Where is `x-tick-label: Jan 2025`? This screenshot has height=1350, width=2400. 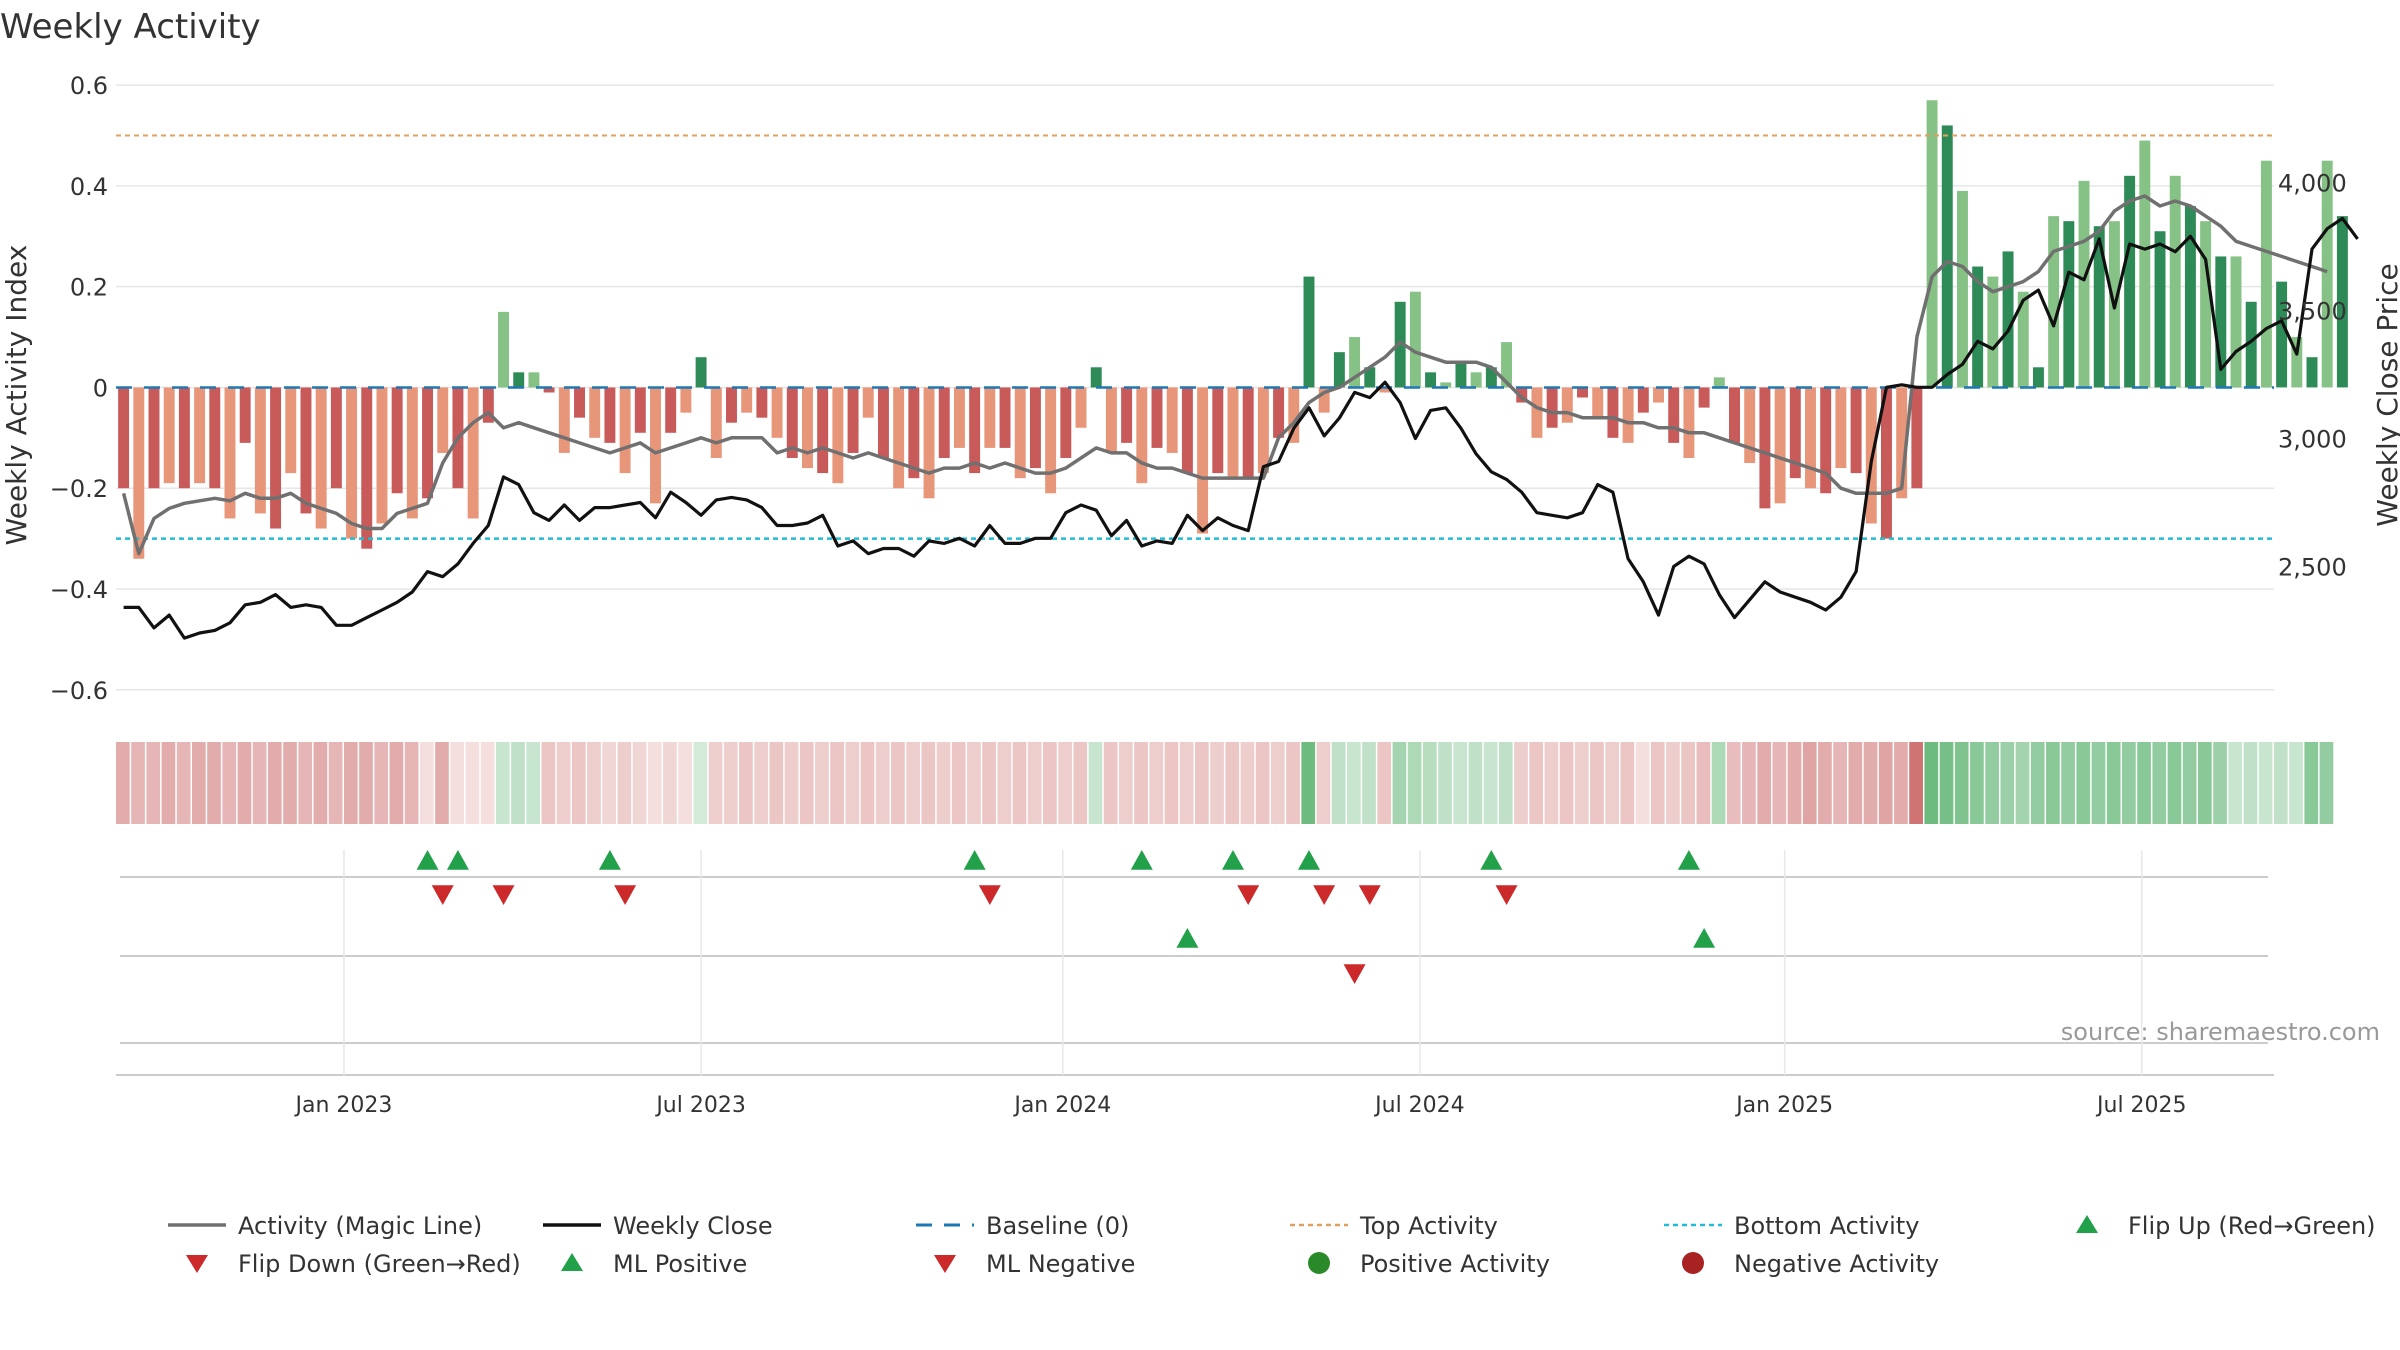
x-tick-label: Jan 2025 is located at coordinates (1783, 1105).